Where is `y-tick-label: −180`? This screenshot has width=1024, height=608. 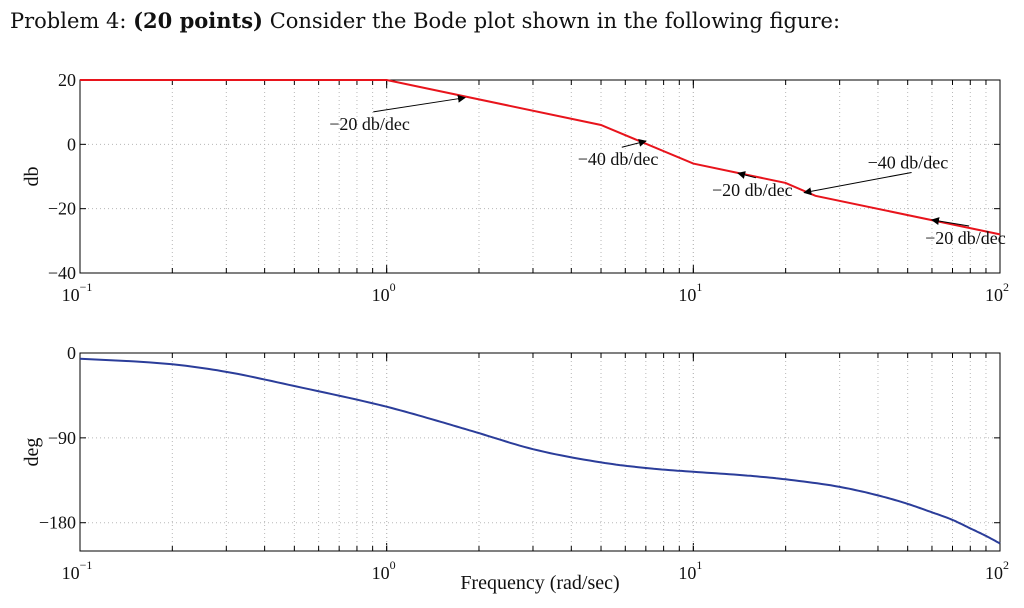 y-tick-label: −180 is located at coordinates (57, 523).